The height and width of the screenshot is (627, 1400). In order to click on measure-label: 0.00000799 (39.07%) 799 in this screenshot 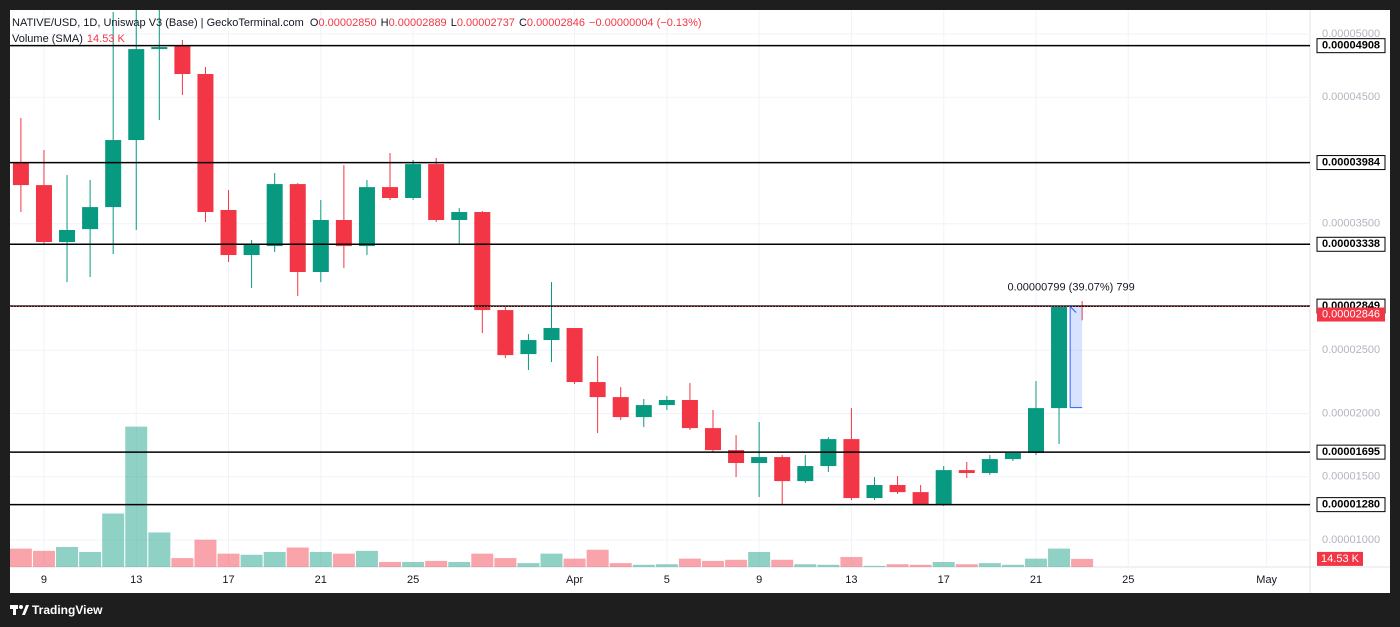, I will do `click(1071, 287)`.